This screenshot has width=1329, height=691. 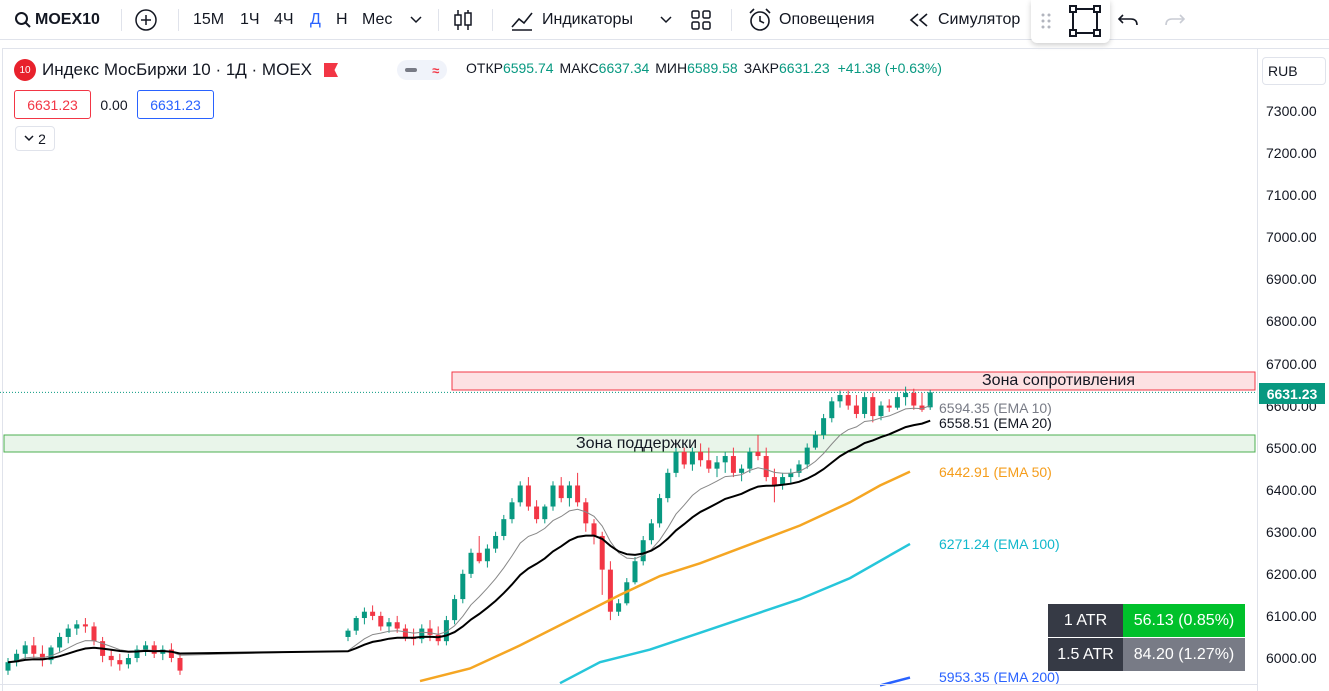 I want to click on interval-1h: 1Ч, so click(x=250, y=19).